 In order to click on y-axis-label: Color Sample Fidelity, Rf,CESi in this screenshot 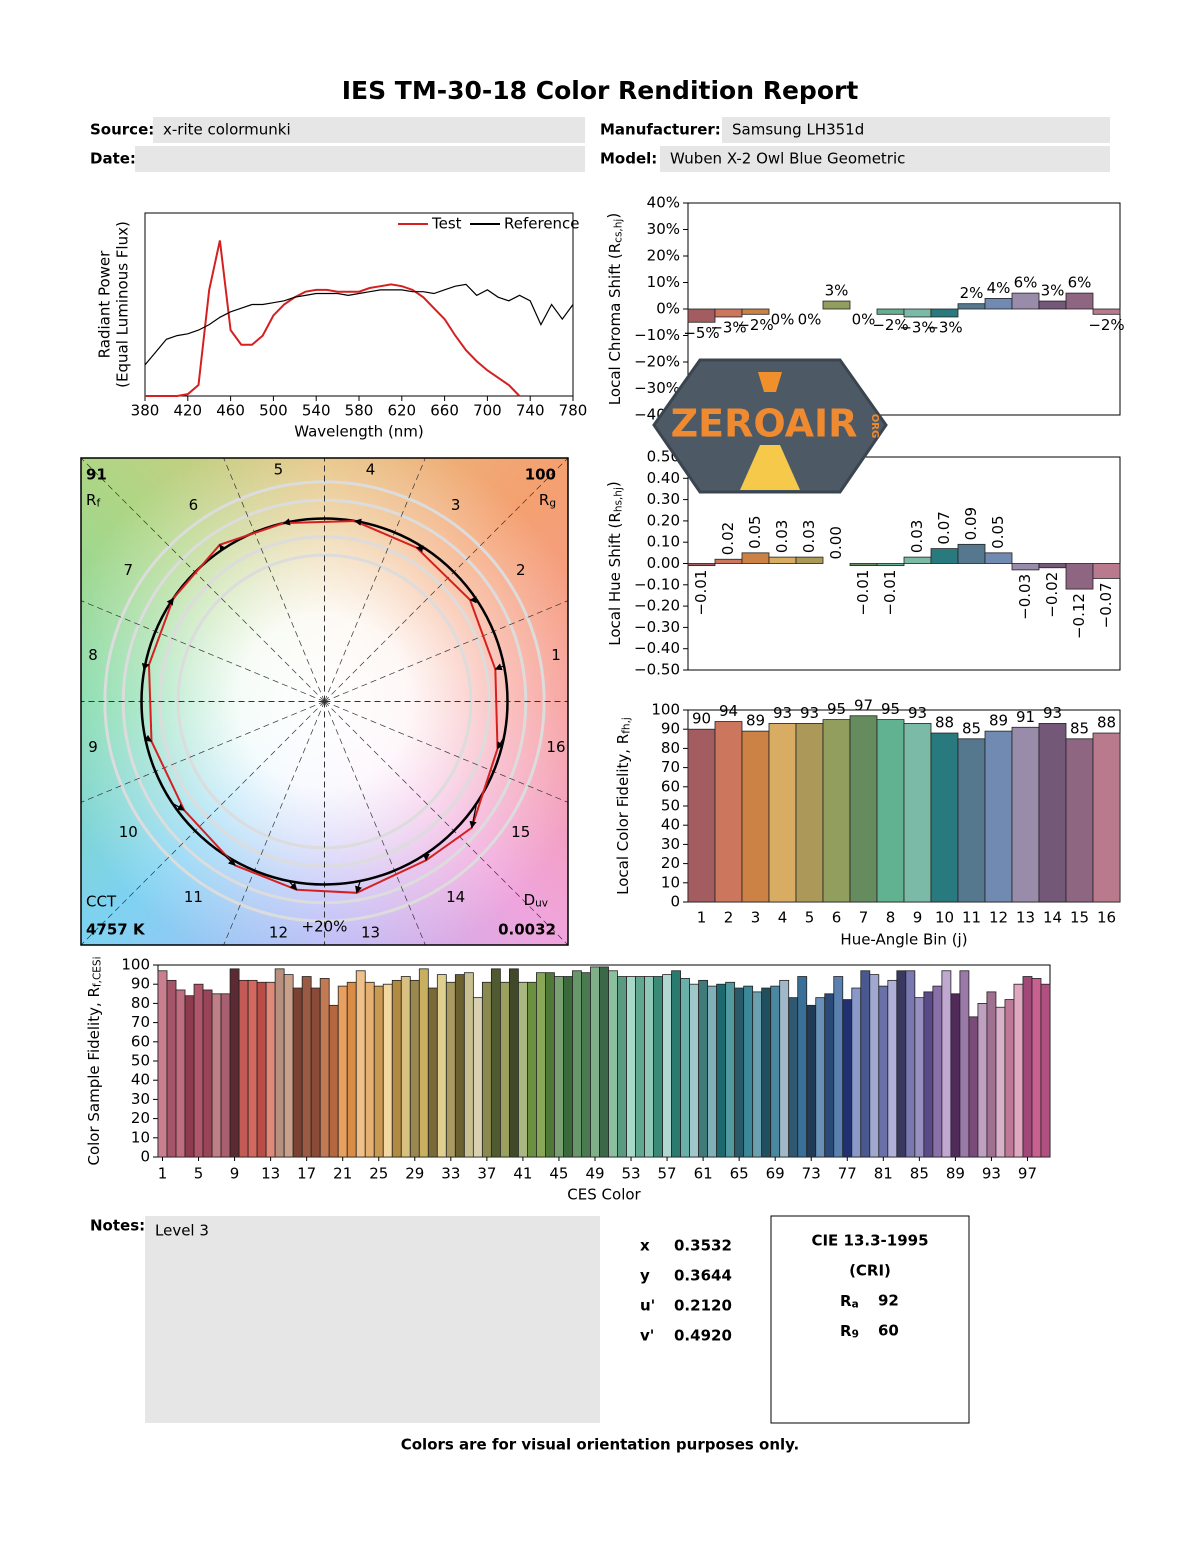, I will do `click(94, 1060)`.